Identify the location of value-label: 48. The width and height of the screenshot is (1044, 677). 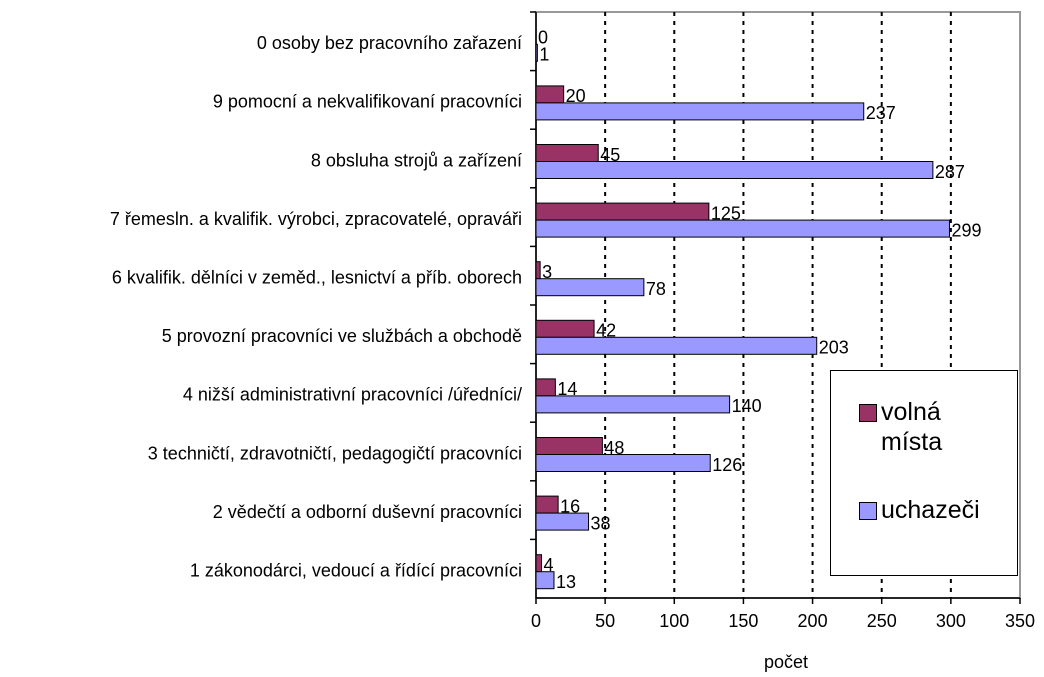
(614, 448).